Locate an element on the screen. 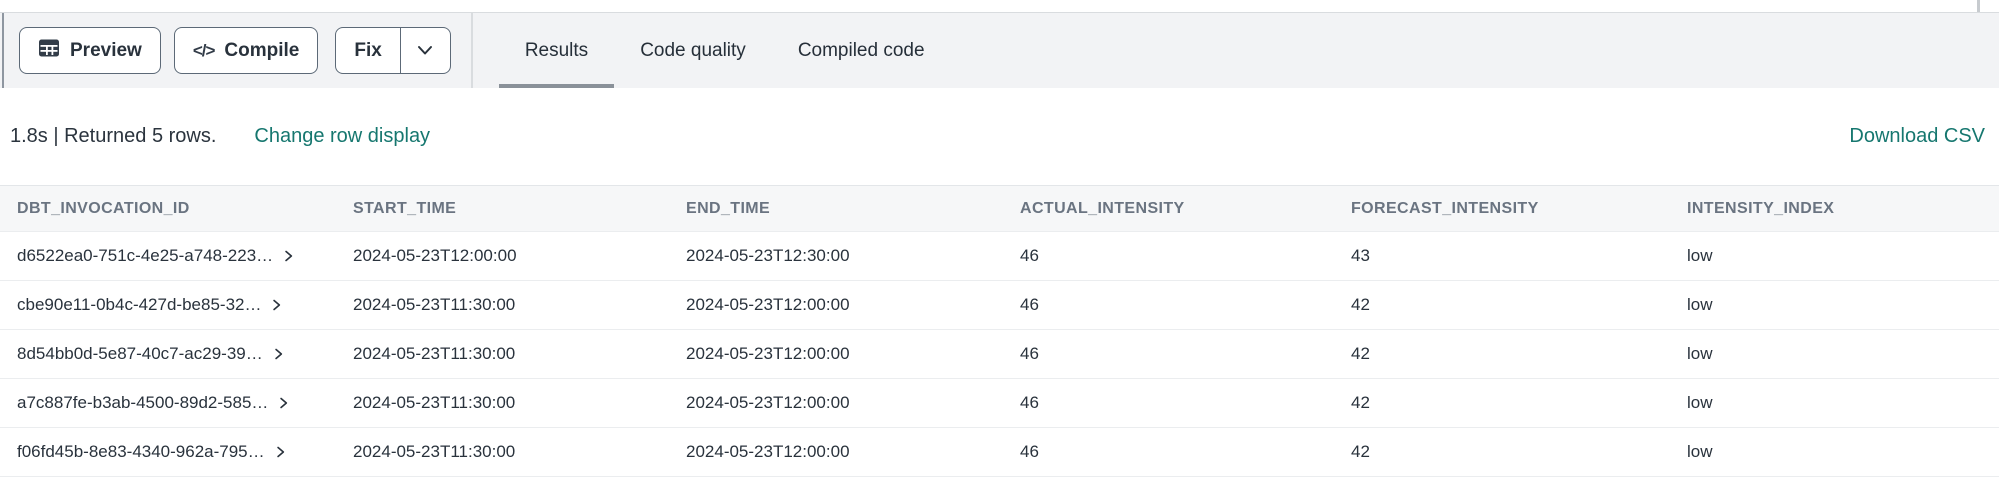 The height and width of the screenshot is (492, 1999). compile-button-label: Compile is located at coordinates (262, 50).